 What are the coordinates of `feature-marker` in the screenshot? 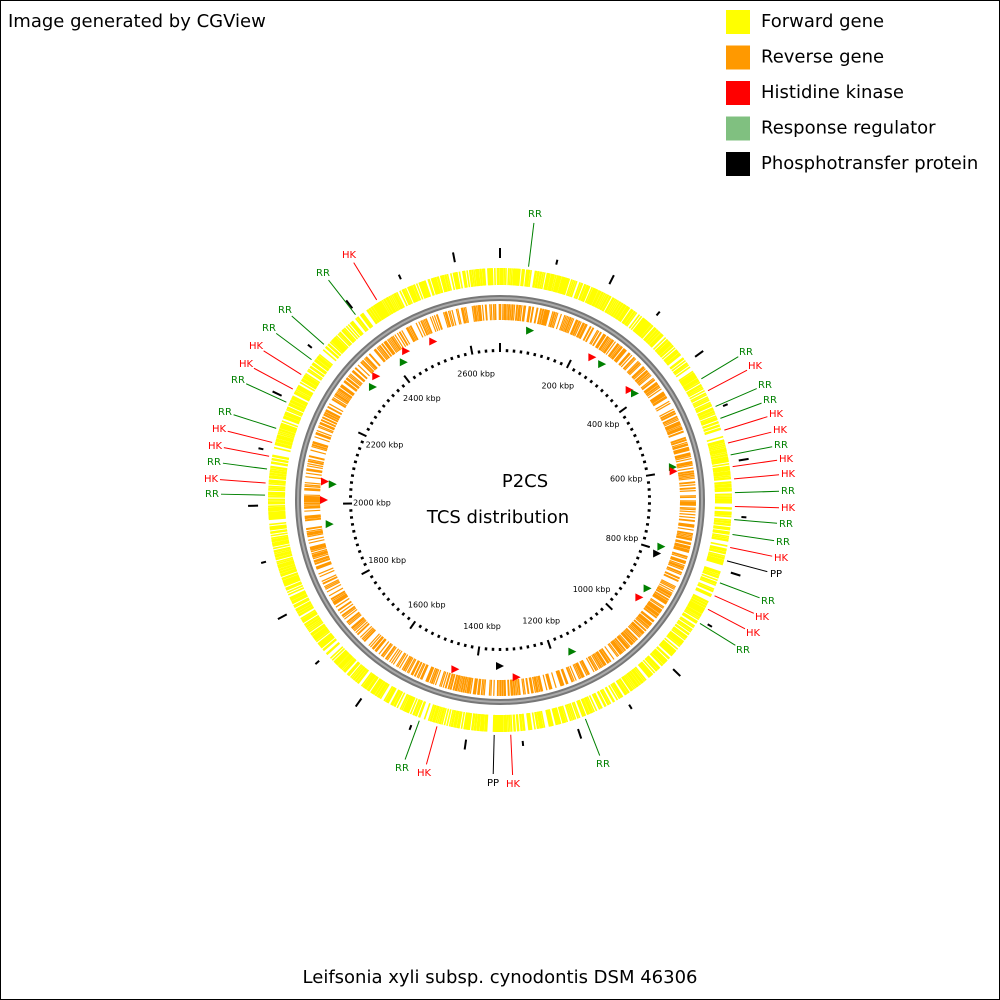 It's located at (329, 524).